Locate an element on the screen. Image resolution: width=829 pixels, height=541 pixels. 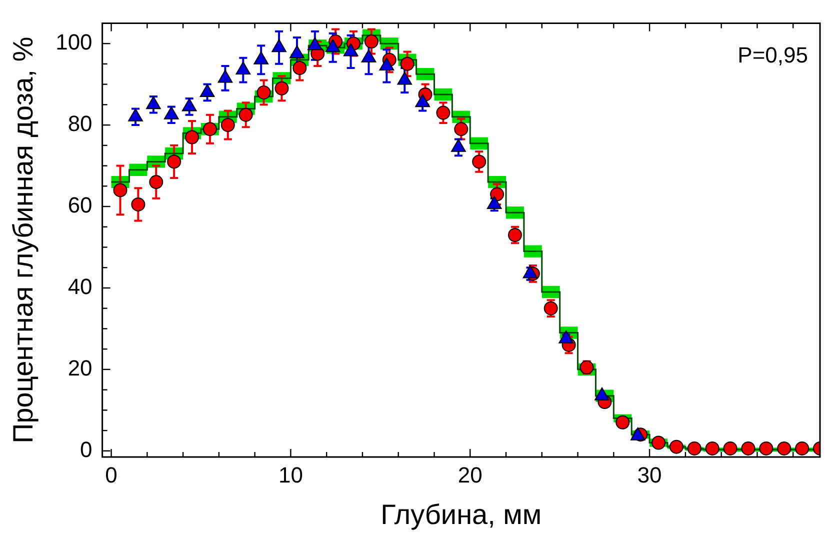
annotation: P=0,95 is located at coordinates (773, 55).